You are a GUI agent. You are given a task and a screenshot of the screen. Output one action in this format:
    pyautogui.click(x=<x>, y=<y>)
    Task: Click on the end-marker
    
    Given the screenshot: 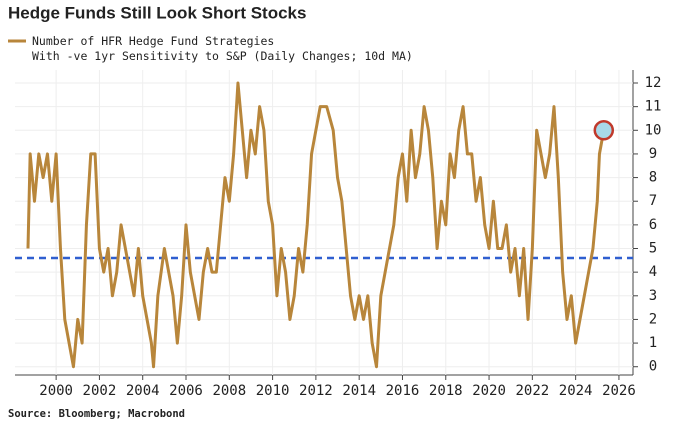 What is the action you would take?
    pyautogui.click(x=604, y=130)
    